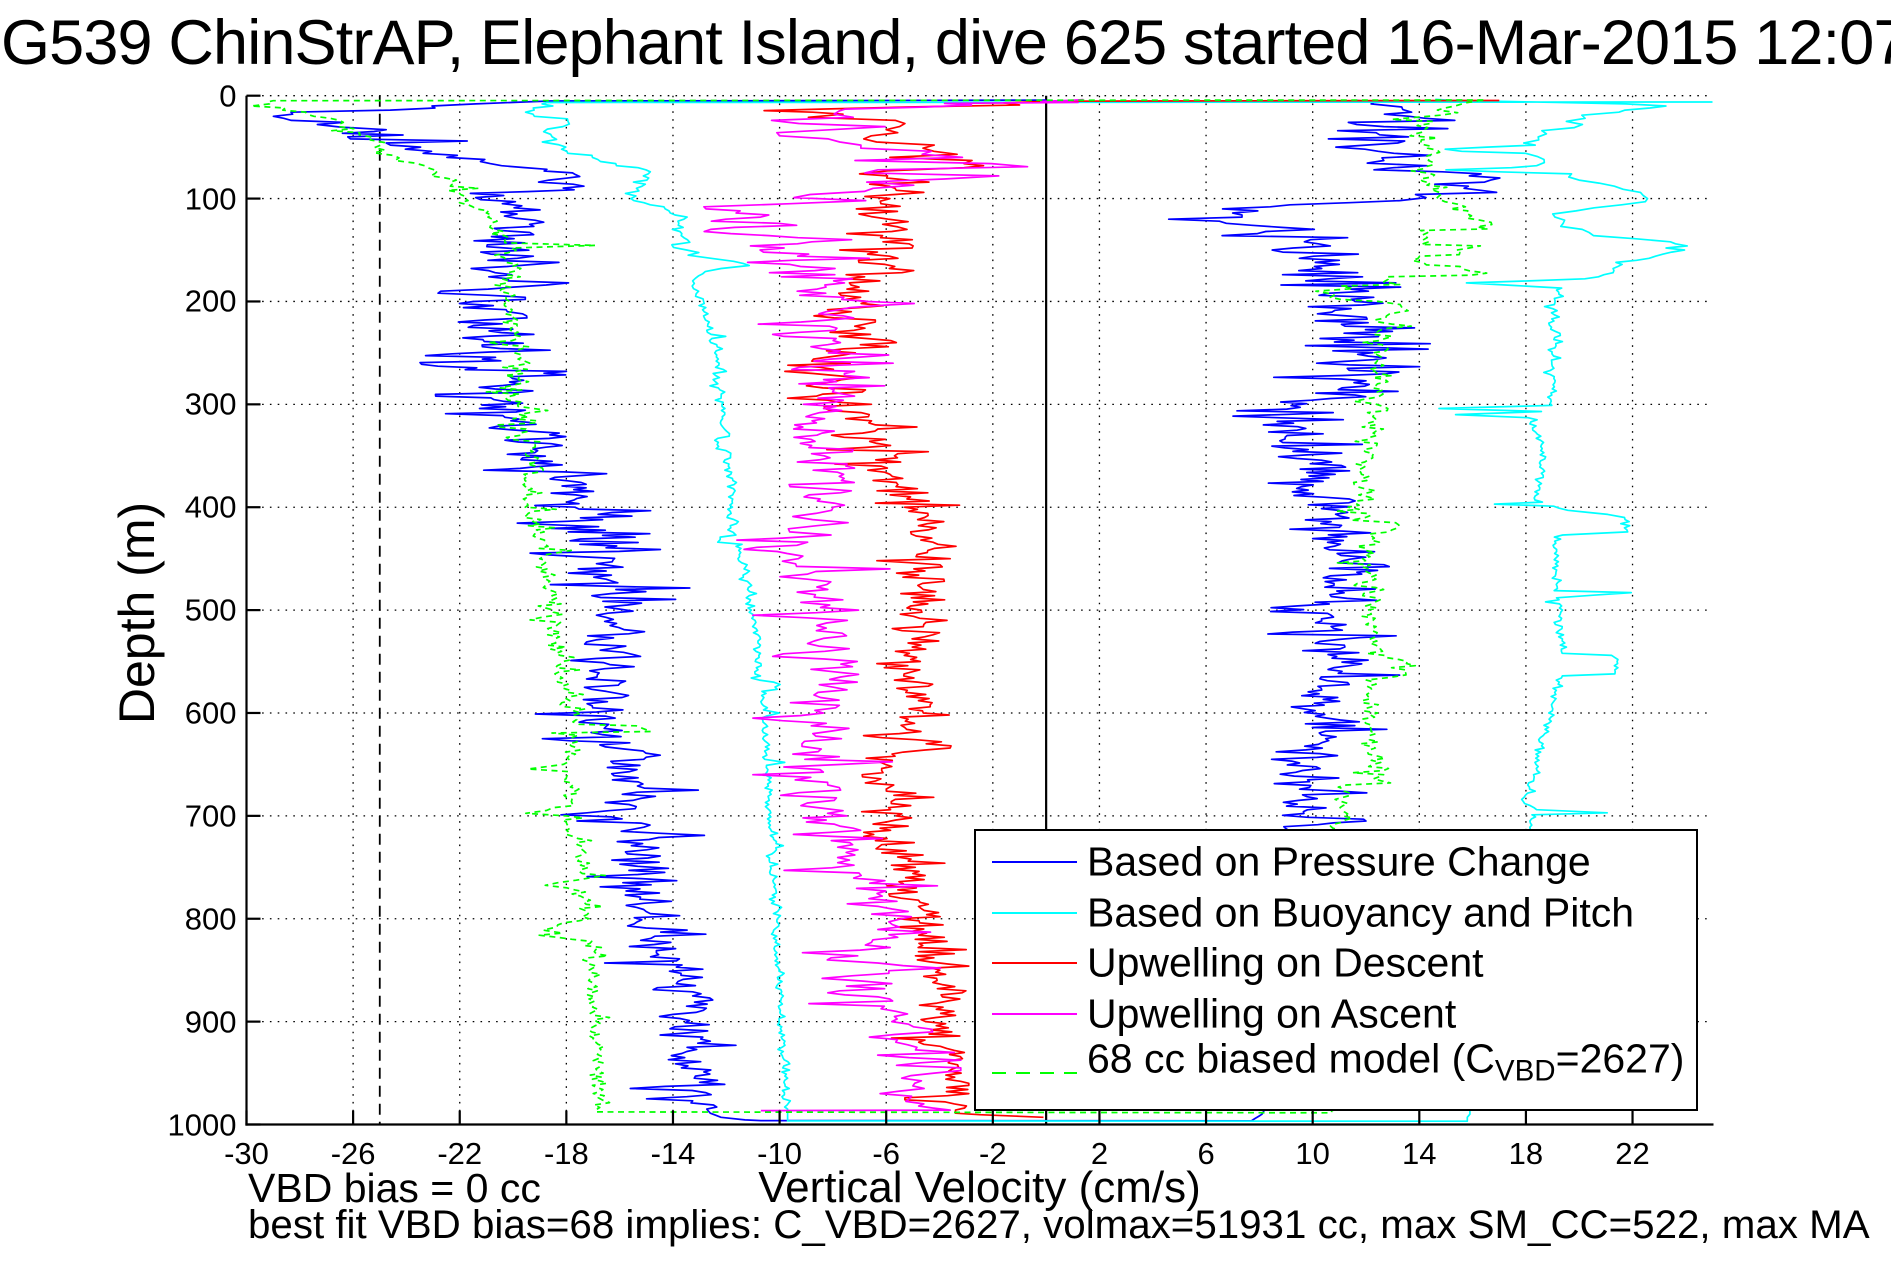 The height and width of the screenshot is (1262, 1891). What do you see at coordinates (1206, 1153) in the screenshot?
I see `x-tick-label-6: 6` at bounding box center [1206, 1153].